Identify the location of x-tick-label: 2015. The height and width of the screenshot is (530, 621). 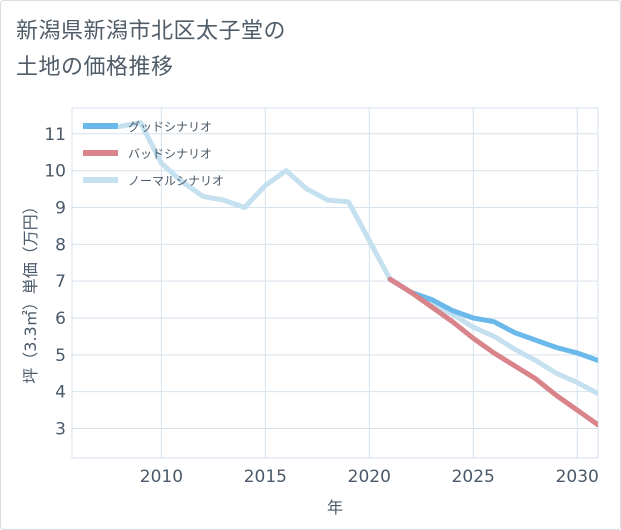
(265, 477).